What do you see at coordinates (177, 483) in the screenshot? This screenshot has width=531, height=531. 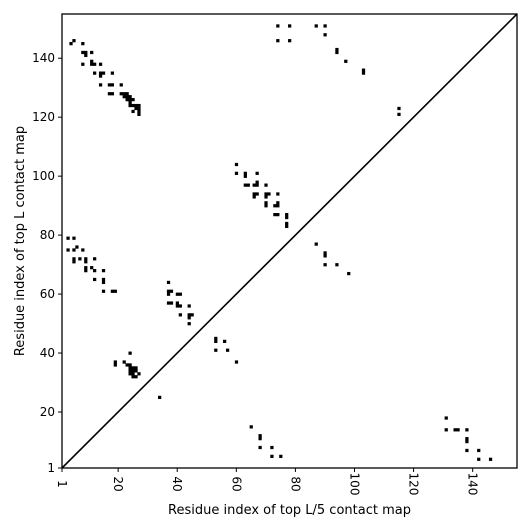 I see `x-tick-label: 40` at bounding box center [177, 483].